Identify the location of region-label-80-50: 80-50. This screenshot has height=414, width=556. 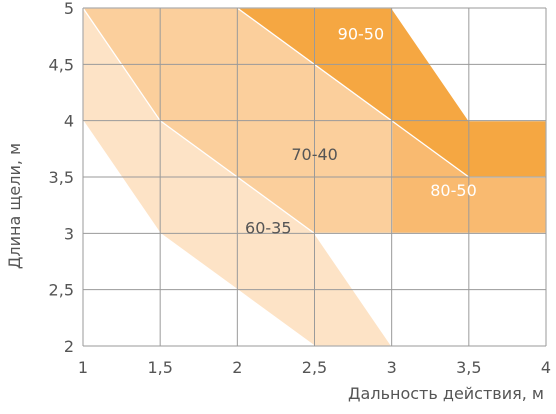
(453, 190).